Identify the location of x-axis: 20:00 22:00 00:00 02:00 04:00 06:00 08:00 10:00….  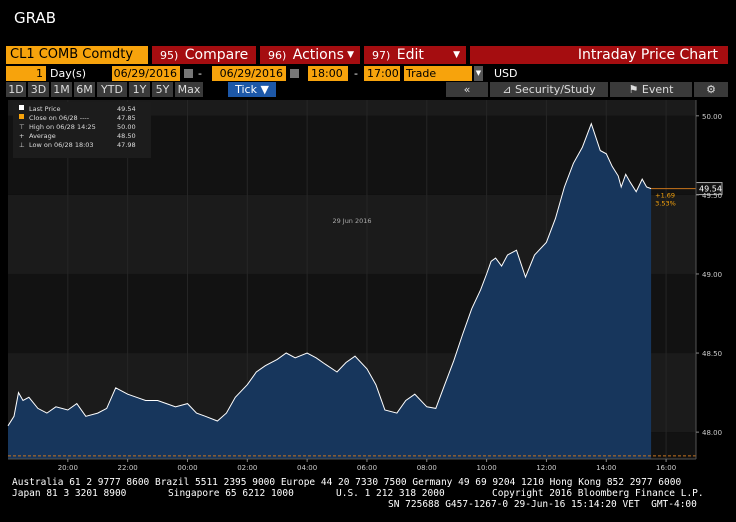
(352, 465).